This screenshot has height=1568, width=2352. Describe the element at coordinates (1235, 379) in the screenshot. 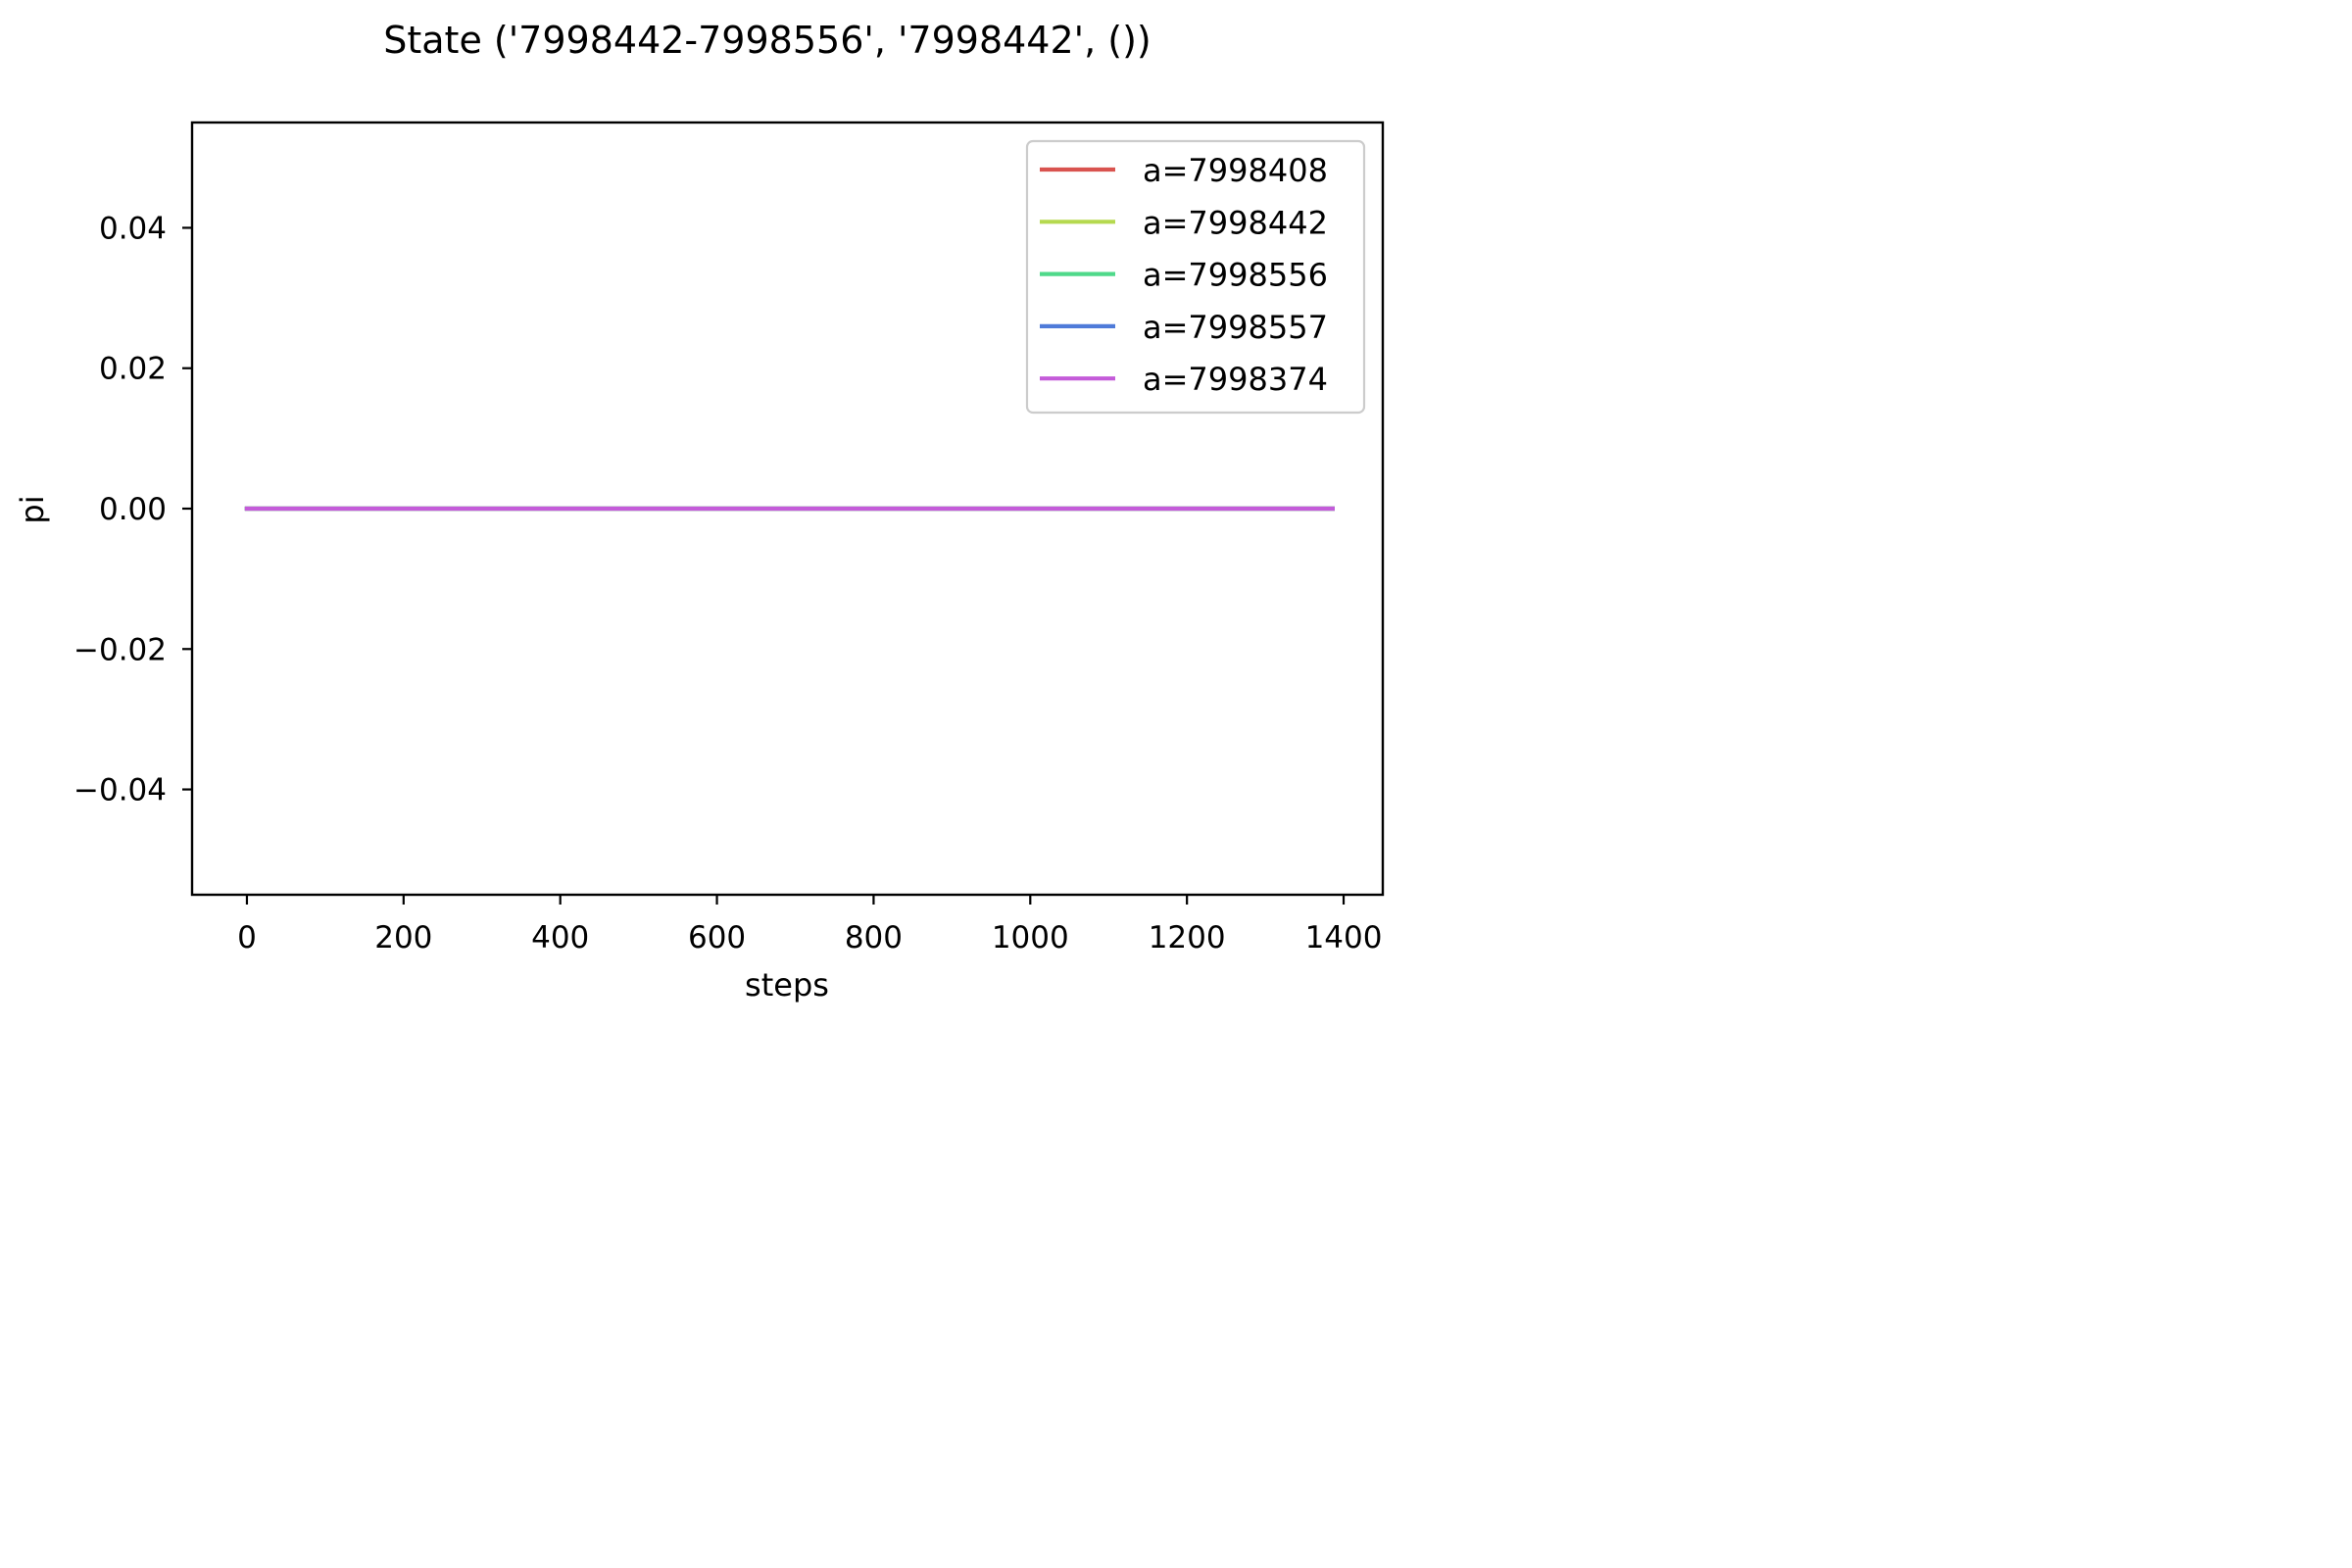

I see `legend-label: a=7998374` at that location.